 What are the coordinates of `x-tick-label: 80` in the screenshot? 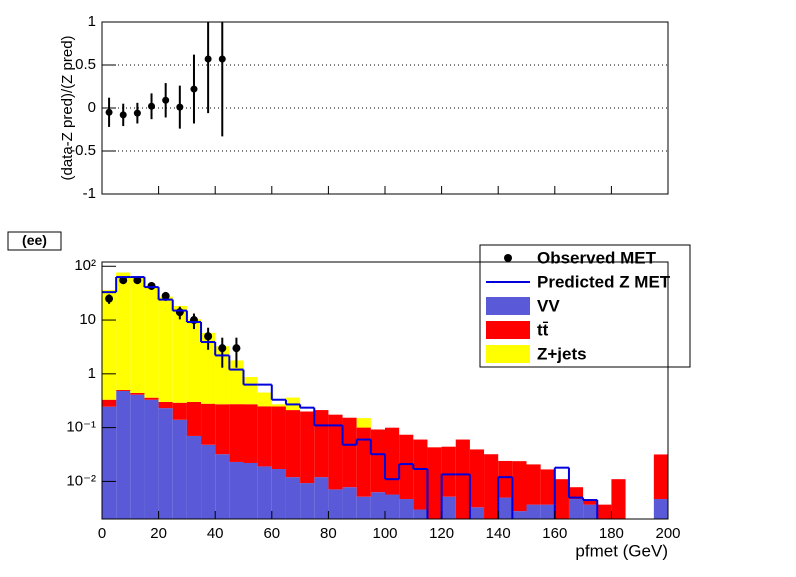 It's located at (328, 533).